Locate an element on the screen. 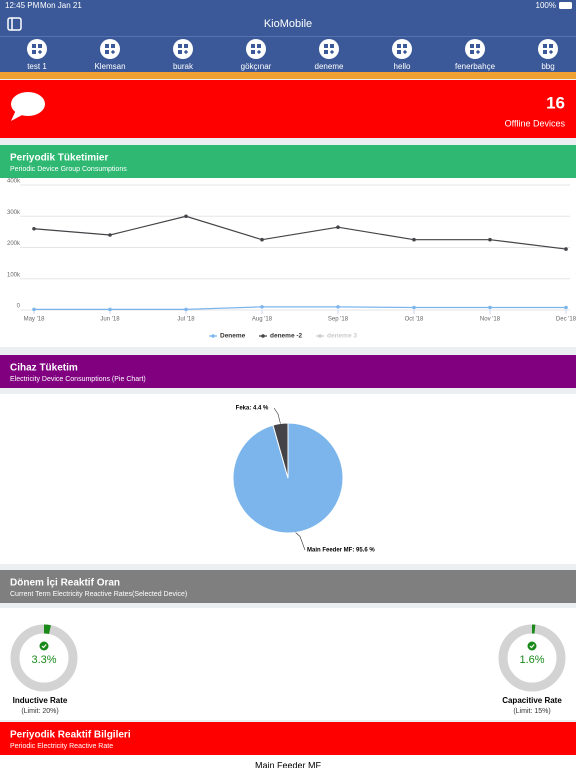 This screenshot has height=768, width=576. series-line is located at coordinates (300, 232).